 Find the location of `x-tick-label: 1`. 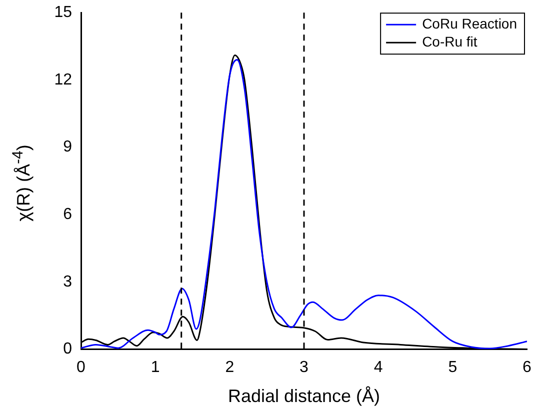

x-tick-label: 1 is located at coordinates (155, 367).